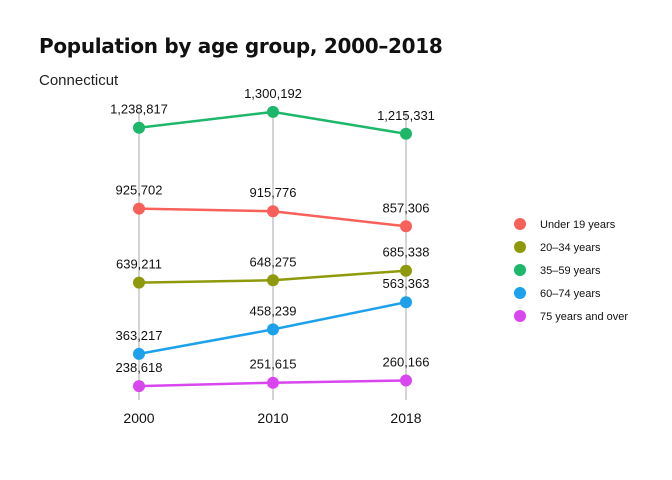 The width and height of the screenshot is (672, 480). I want to click on x-tick-label: 2000, so click(138, 418).